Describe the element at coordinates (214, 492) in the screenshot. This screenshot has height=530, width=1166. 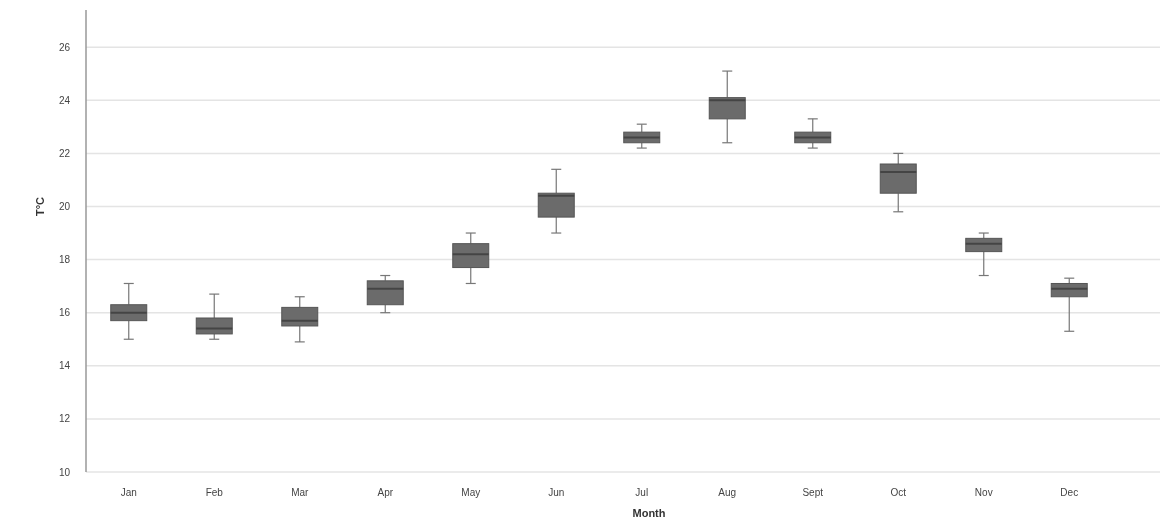
I see `x-tick-label: Feb` at that location.